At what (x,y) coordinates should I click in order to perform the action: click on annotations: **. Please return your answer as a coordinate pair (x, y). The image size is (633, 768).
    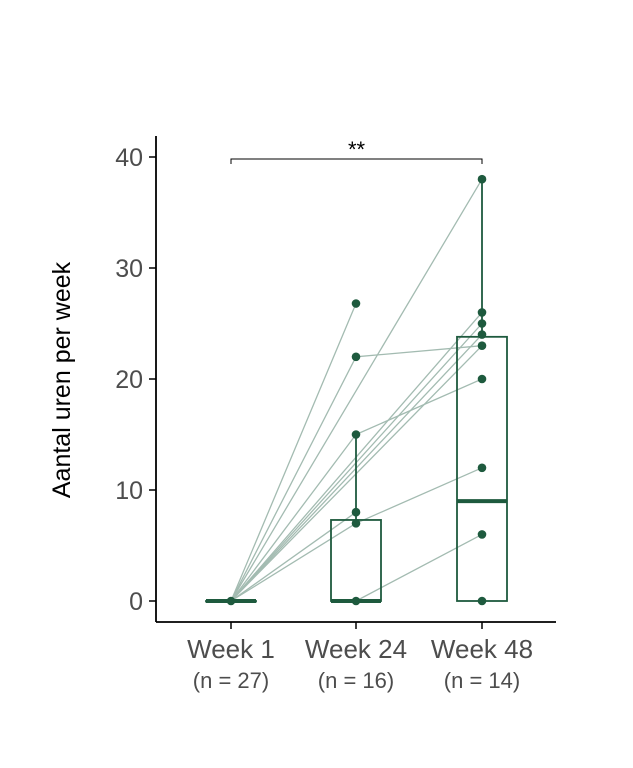
    Looking at the image, I should click on (356, 150).